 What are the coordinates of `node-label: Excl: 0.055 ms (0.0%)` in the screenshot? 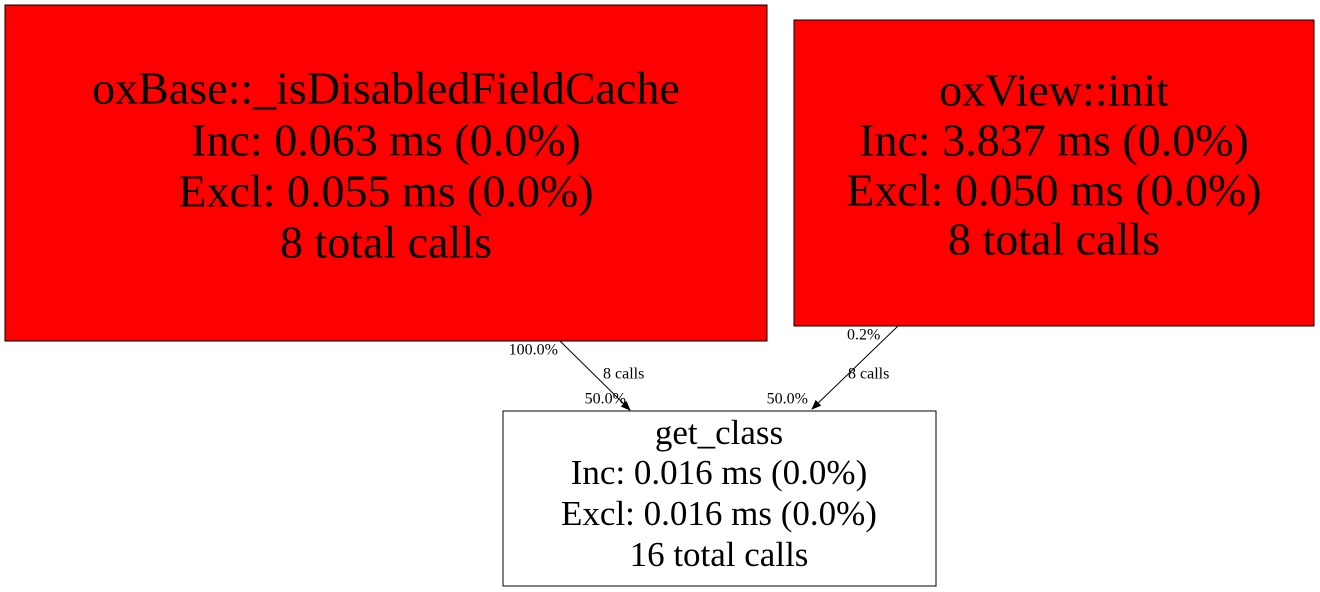 It's located at (385, 191).